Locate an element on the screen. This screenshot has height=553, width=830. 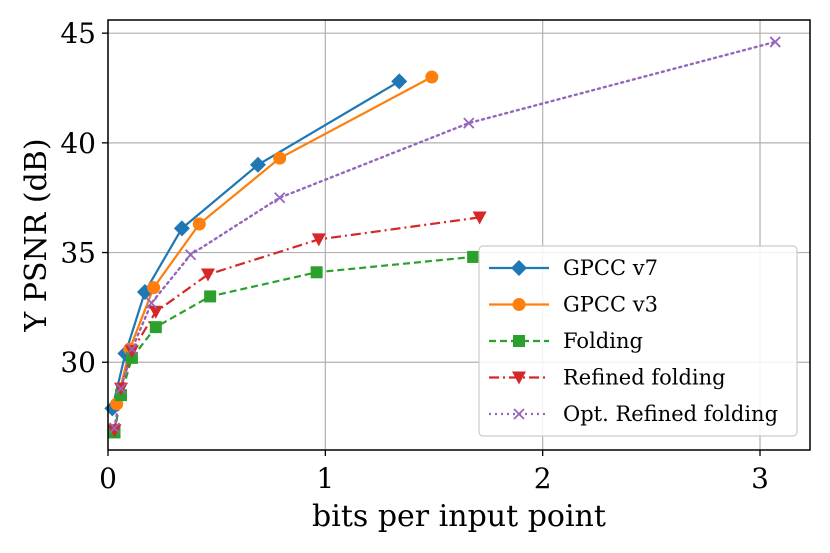
y-tick-label: 35 is located at coordinates (78, 253).